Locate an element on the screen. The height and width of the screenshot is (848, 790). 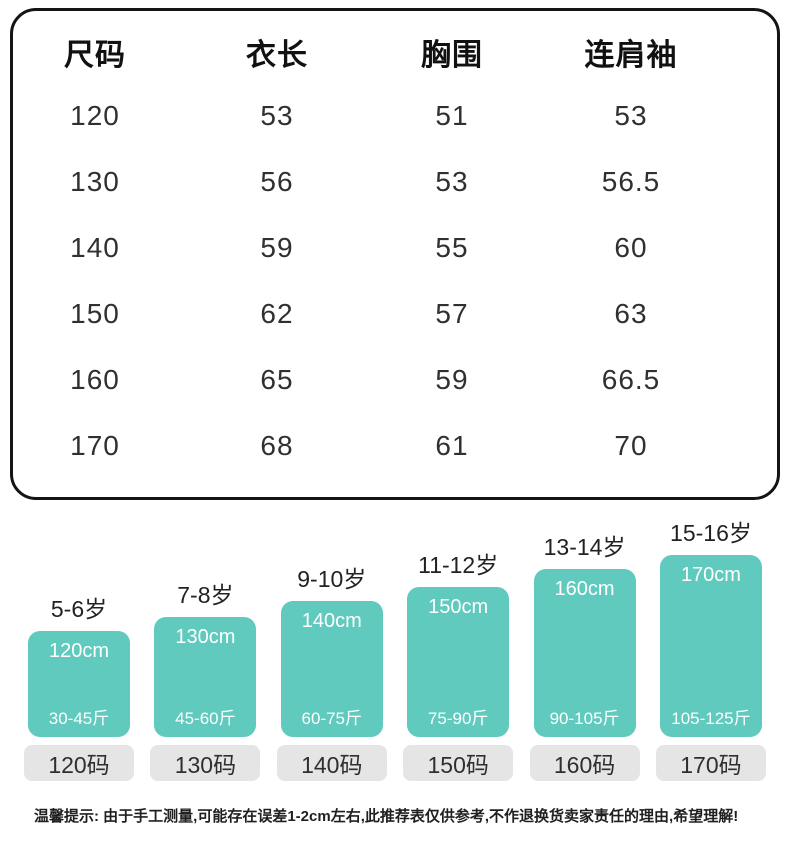
cell-sleeve: 56.5 is located at coordinates (631, 181).